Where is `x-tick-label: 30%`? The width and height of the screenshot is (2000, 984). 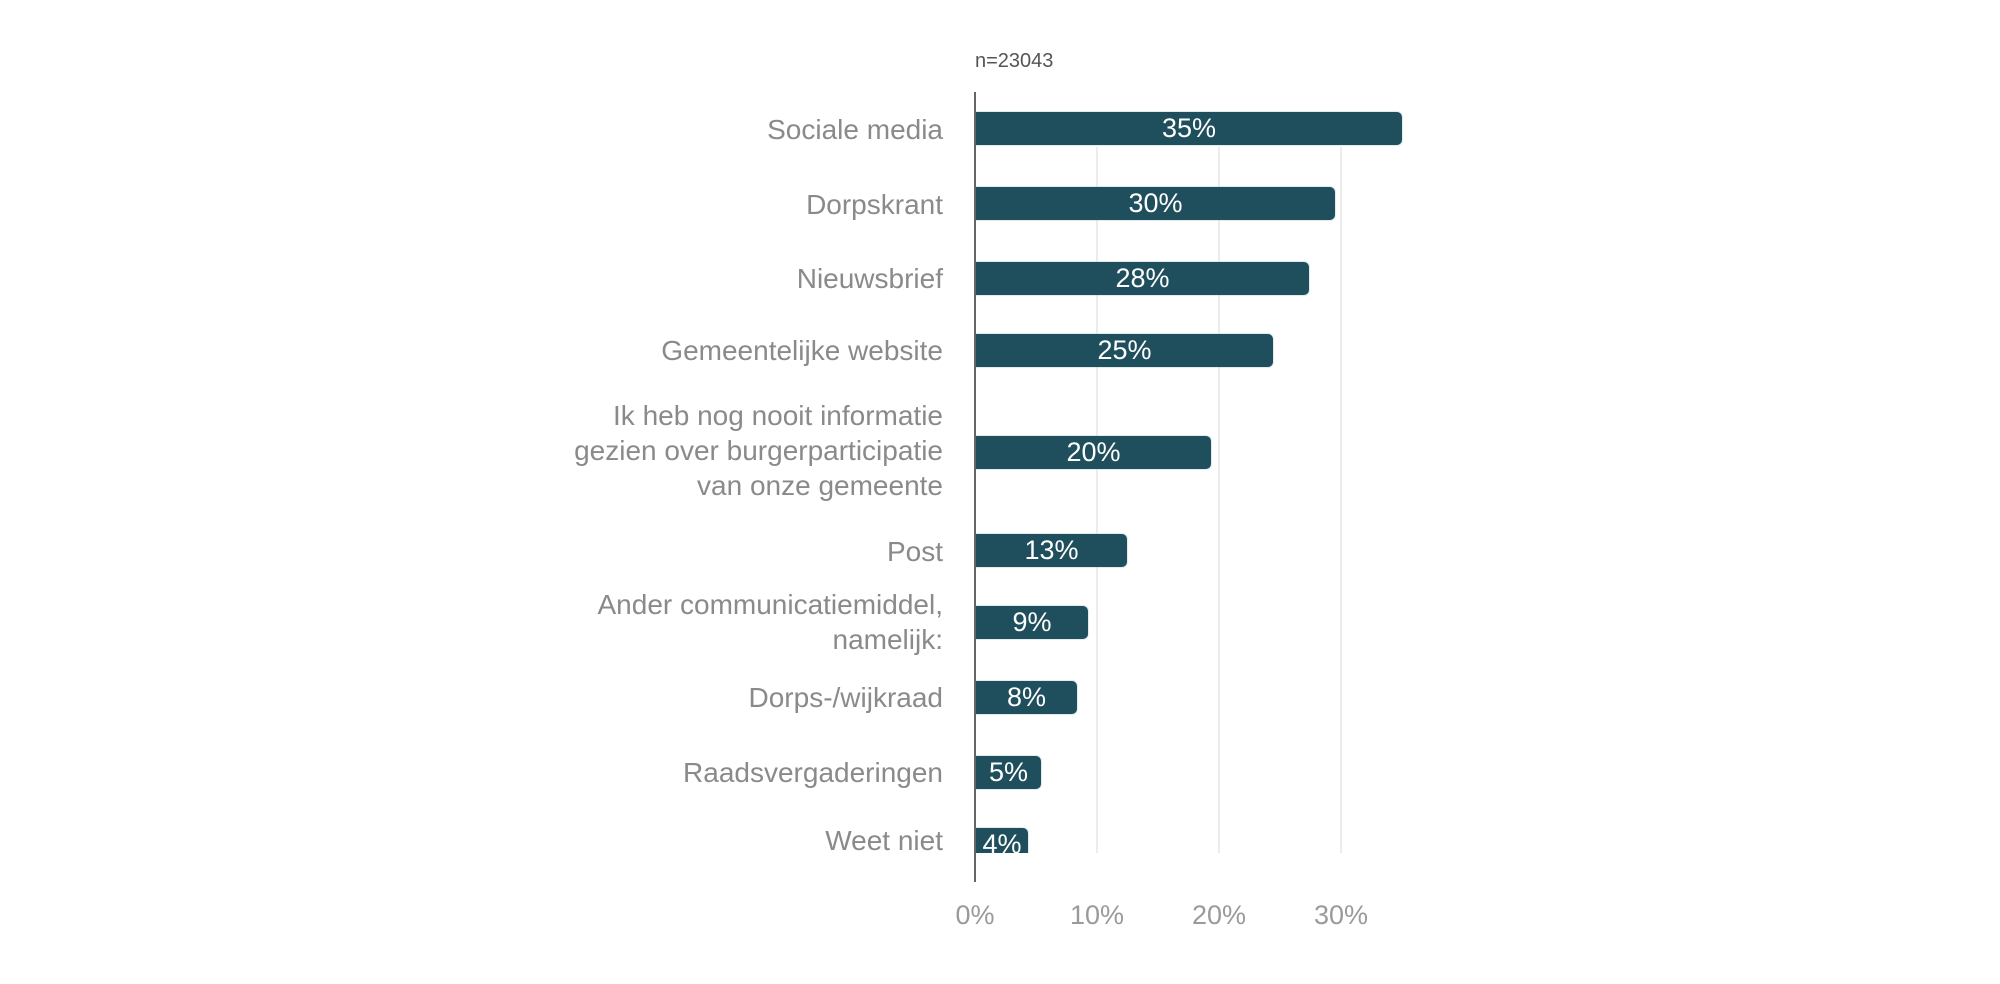 x-tick-label: 30% is located at coordinates (1341, 915).